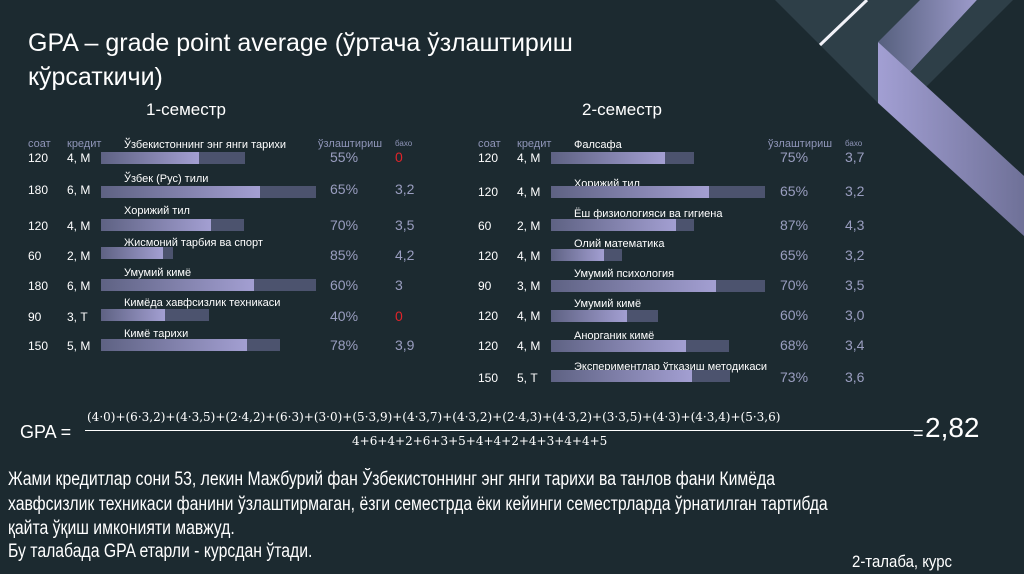 Image resolution: width=1024 pixels, height=574 pixels. What do you see at coordinates (952, 427) in the screenshot?
I see `gpa-result: 2,82` at bounding box center [952, 427].